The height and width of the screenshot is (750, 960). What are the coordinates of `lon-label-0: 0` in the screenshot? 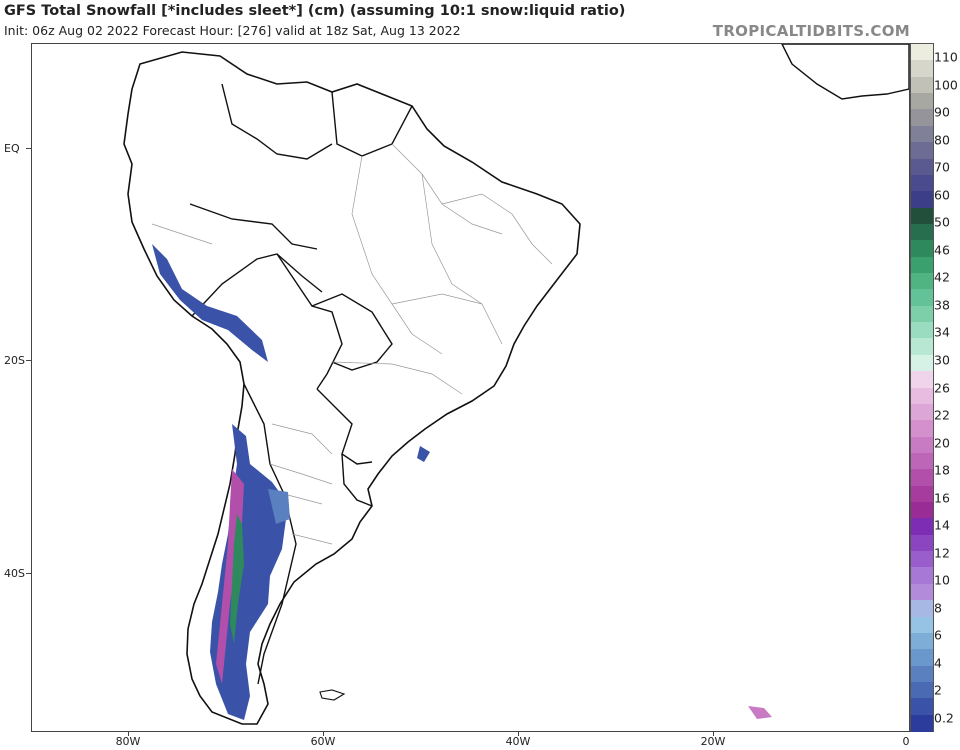 It's located at (906, 741).